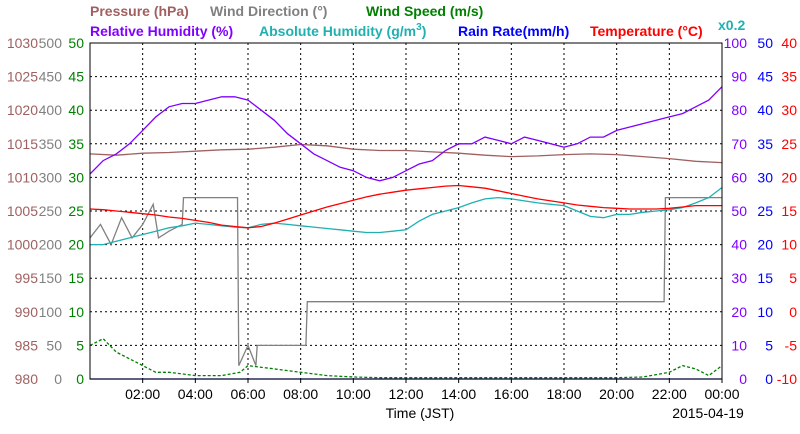 The image size is (800, 434). I want to click on x-tick-label: 02:00, so click(142, 394).